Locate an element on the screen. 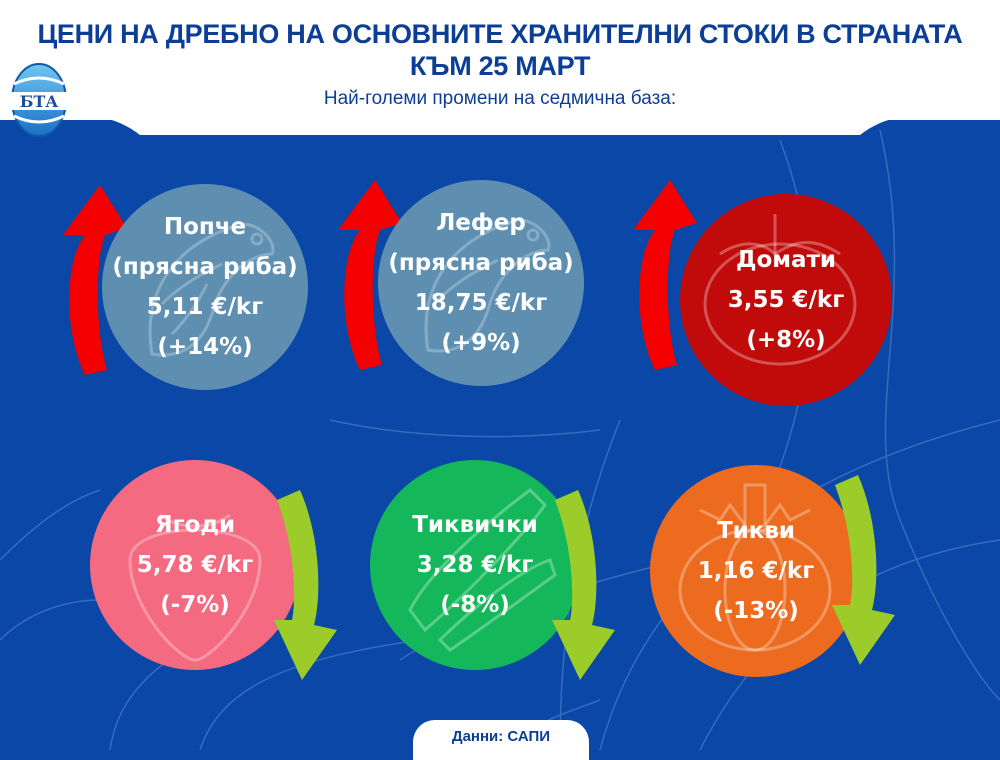 The height and width of the screenshot is (760, 1000). item-price: 3,28 €/kг is located at coordinates (475, 565).